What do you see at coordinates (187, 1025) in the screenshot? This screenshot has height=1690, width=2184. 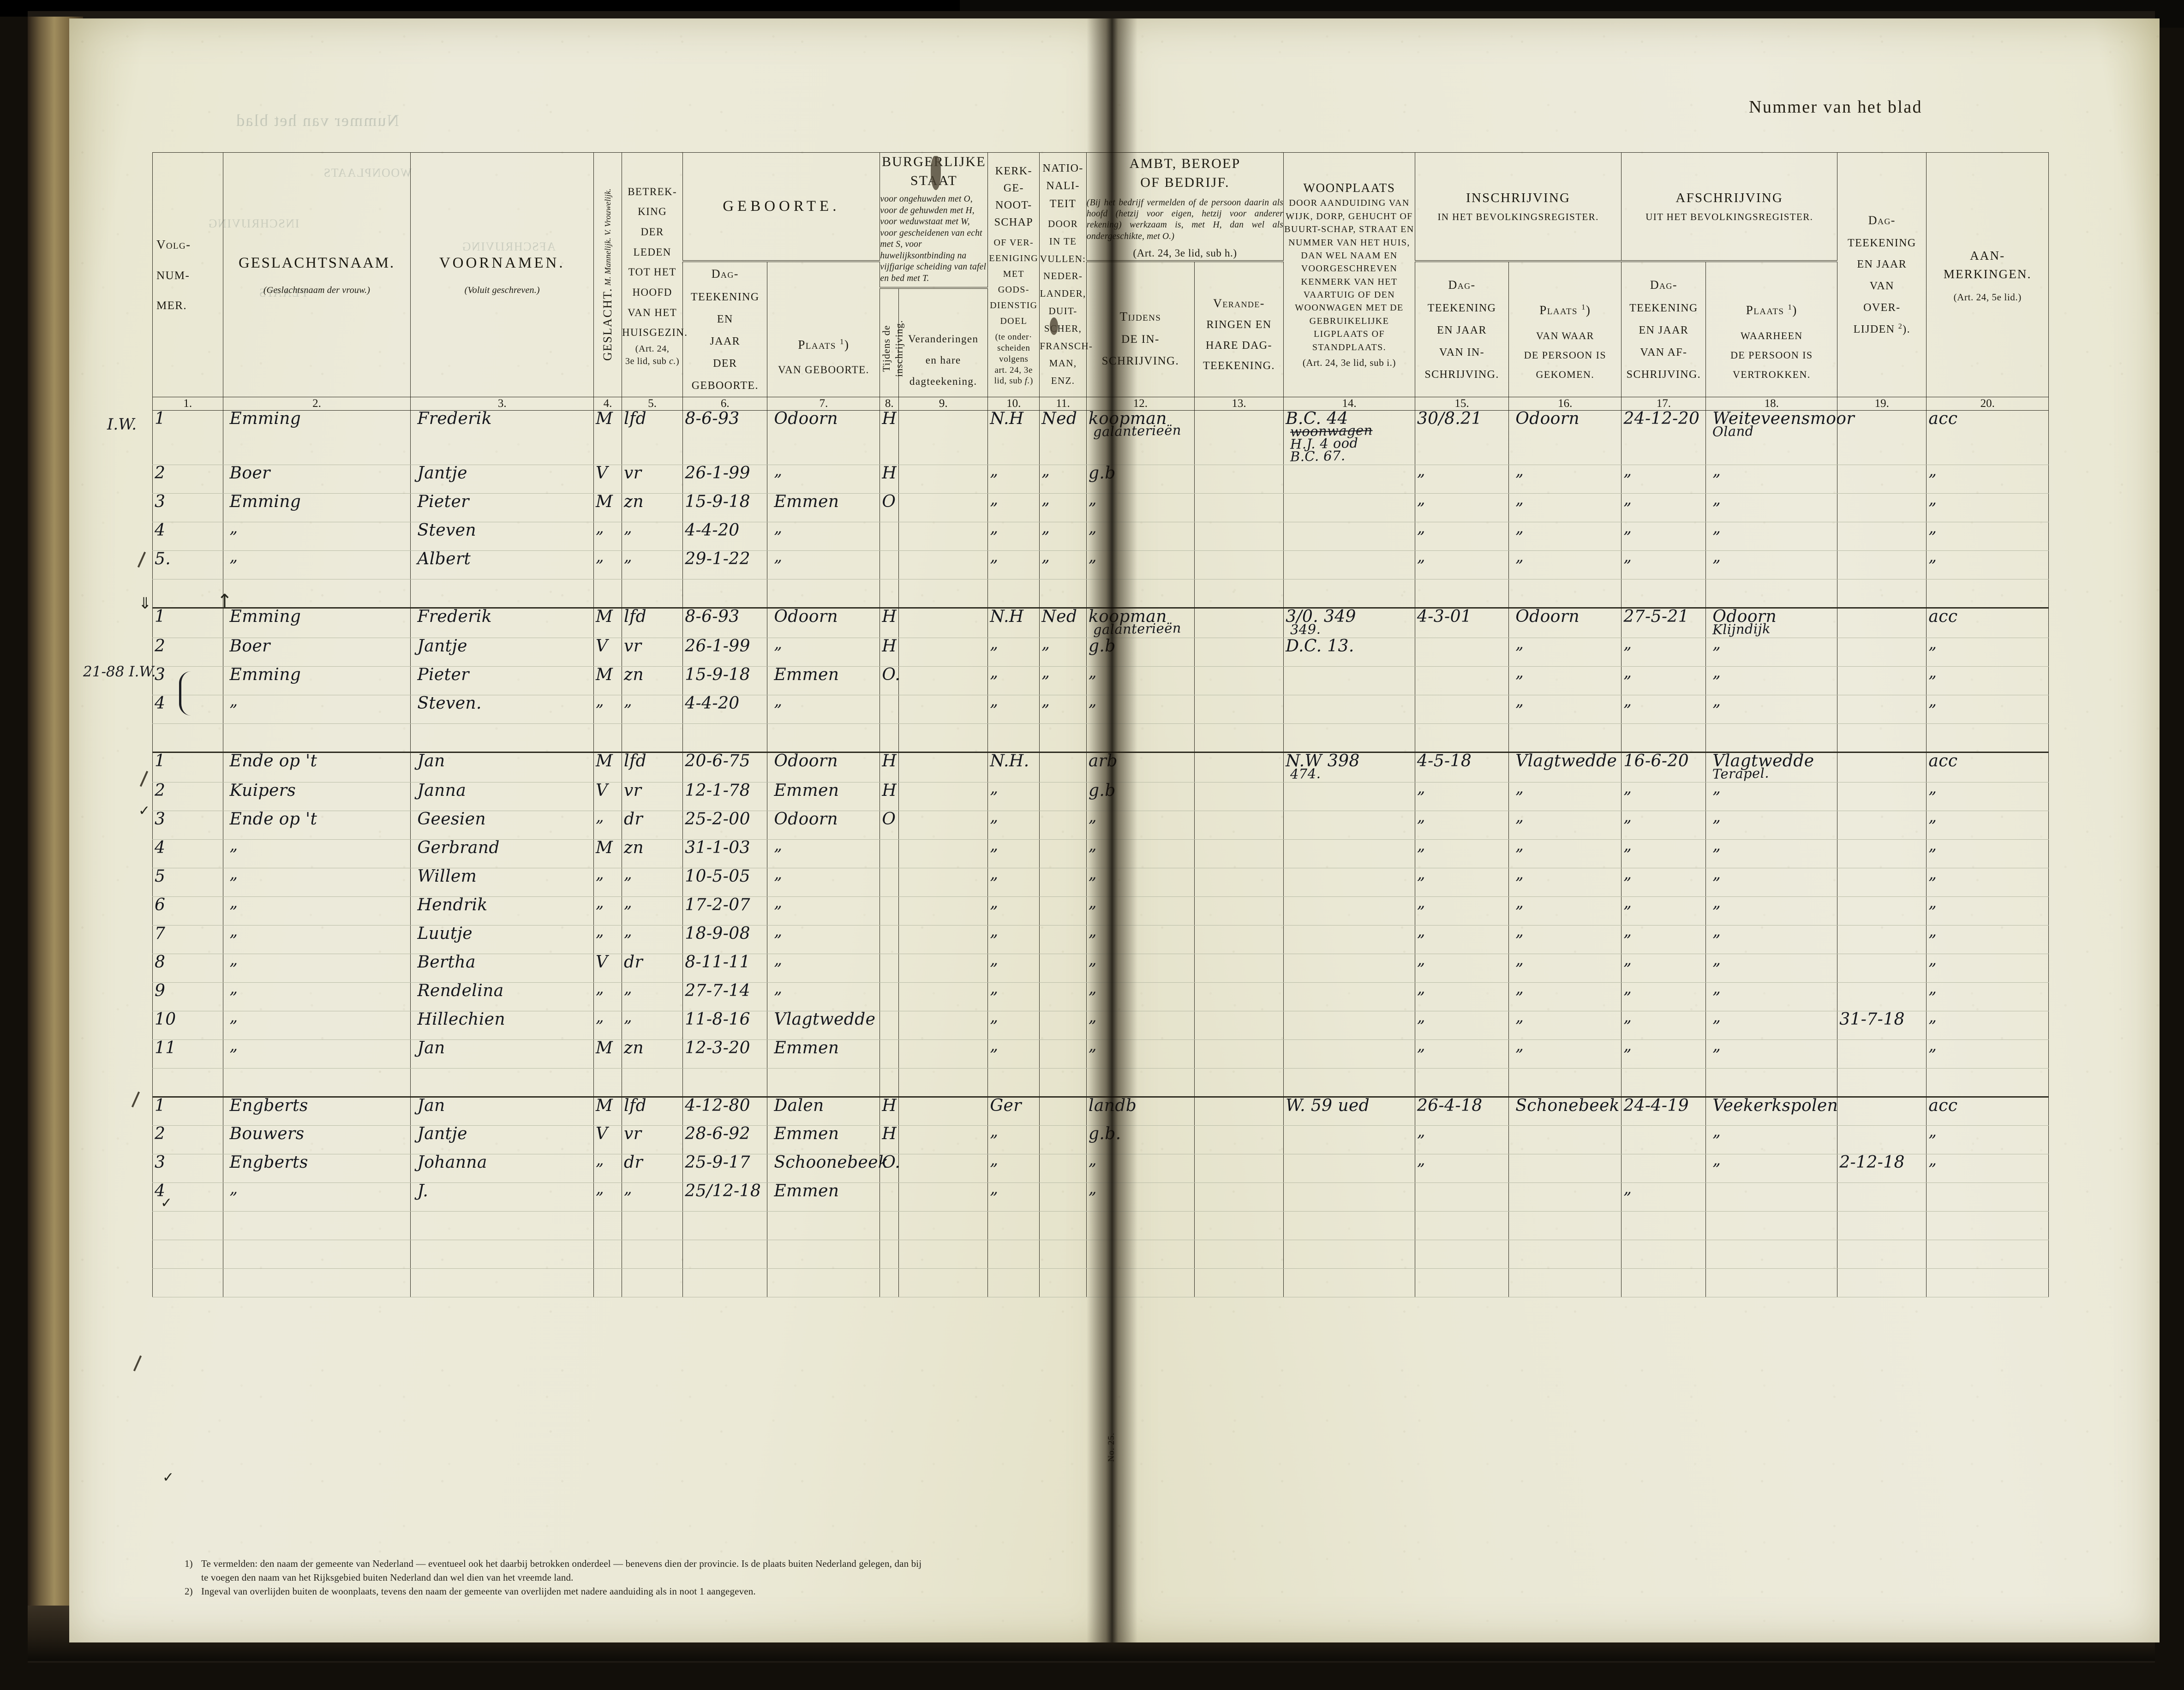 I see `cell-no: 10` at bounding box center [187, 1025].